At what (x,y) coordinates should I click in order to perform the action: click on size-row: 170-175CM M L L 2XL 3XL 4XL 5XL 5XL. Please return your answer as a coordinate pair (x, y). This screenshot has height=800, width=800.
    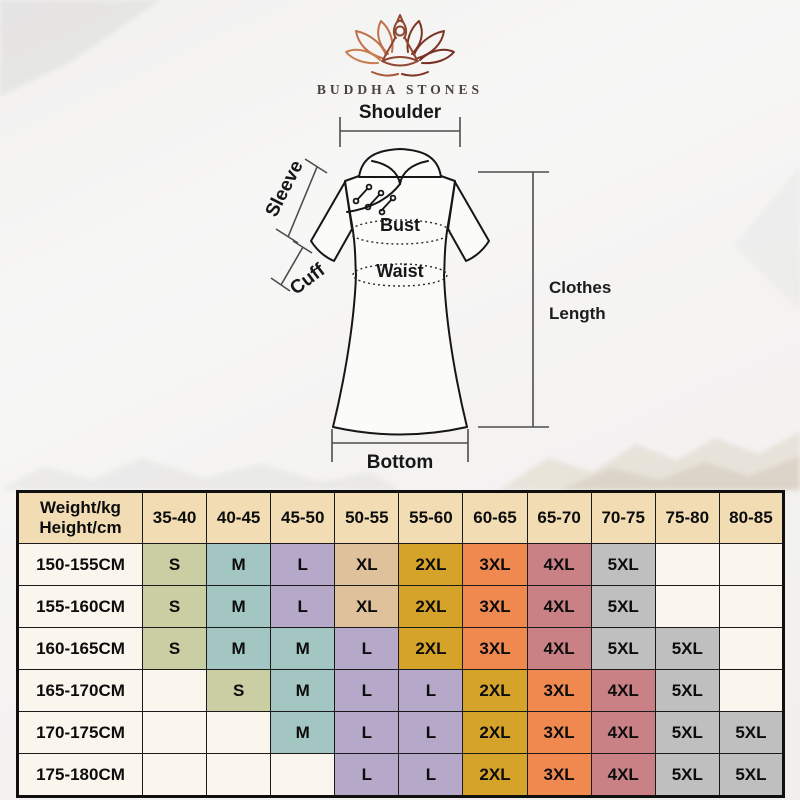
    Looking at the image, I should click on (401, 732).